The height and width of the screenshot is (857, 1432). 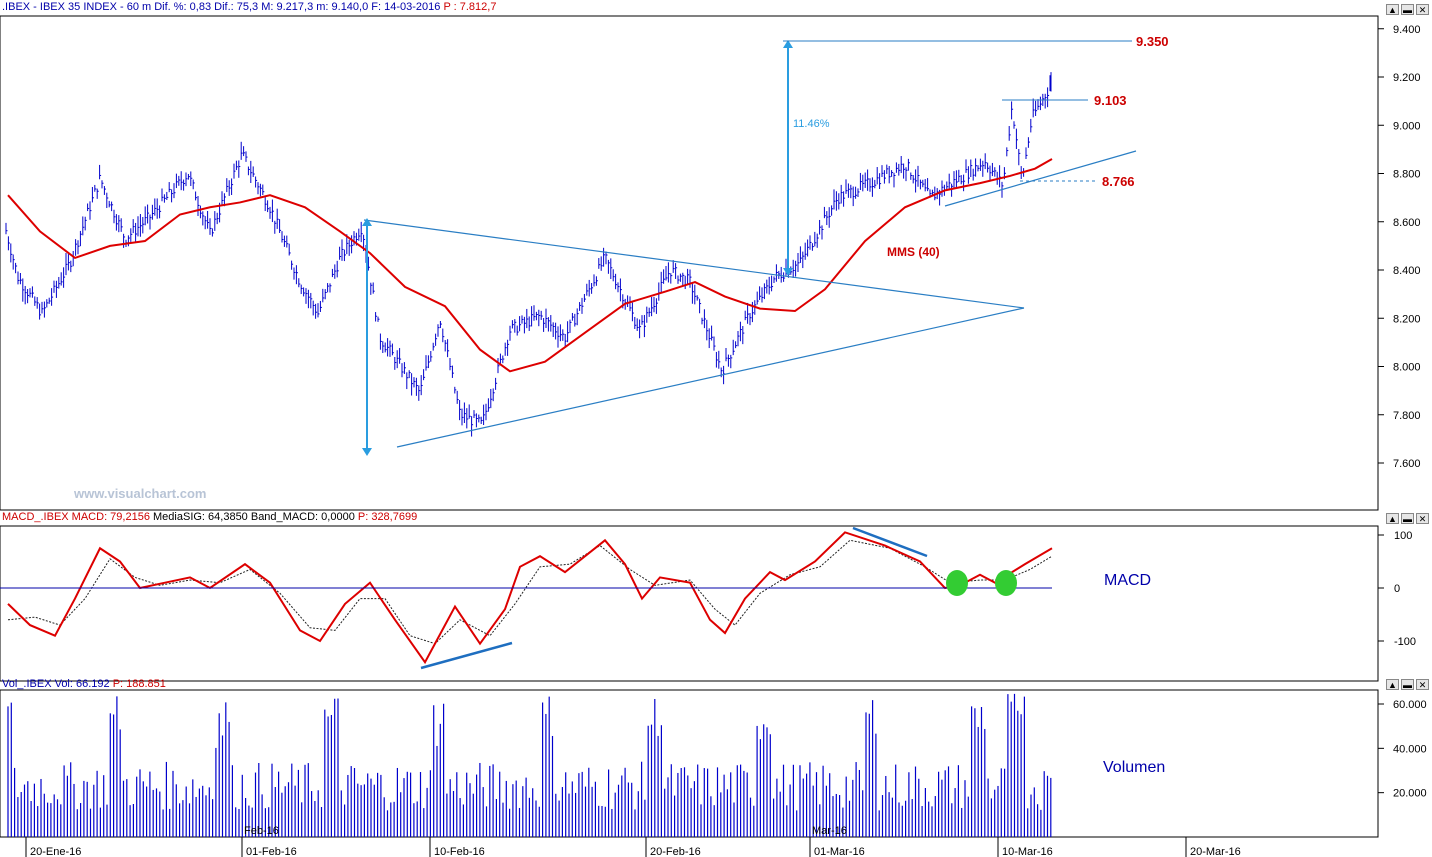 I want to click on pct-label: 11.46%, so click(x=811, y=124).